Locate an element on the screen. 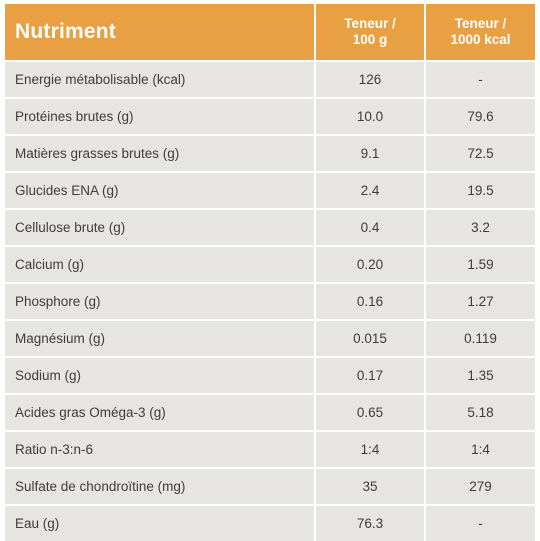  value-per-1000kcal: 279 is located at coordinates (480, 486).